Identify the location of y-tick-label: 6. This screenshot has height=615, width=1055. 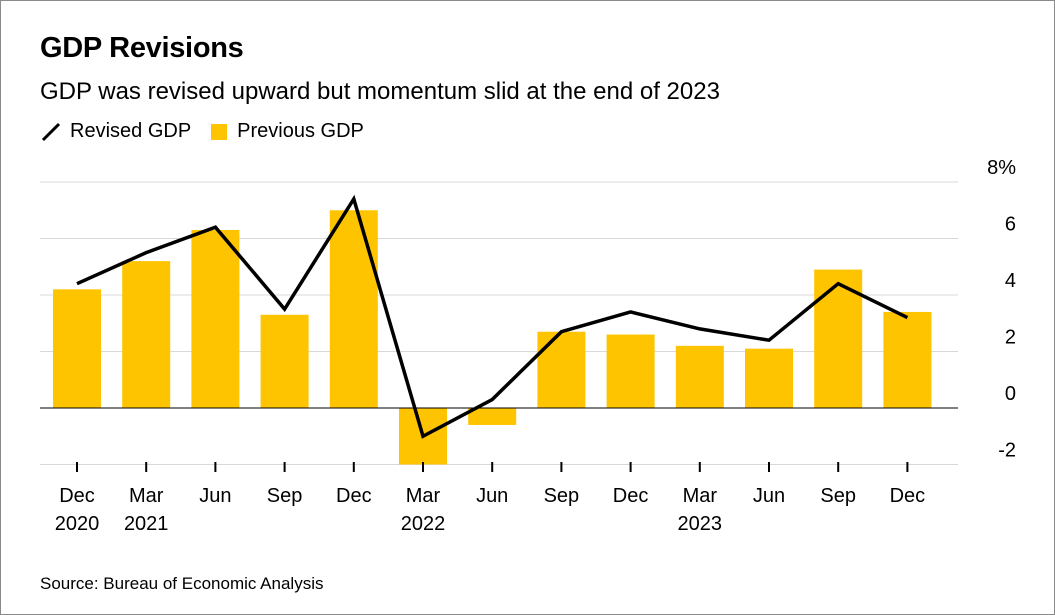
(1010, 225).